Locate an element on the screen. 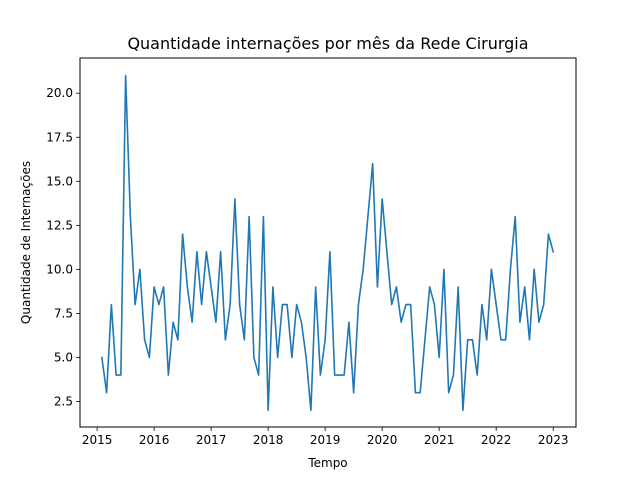  x-tick-label: 2023 is located at coordinates (553, 440).